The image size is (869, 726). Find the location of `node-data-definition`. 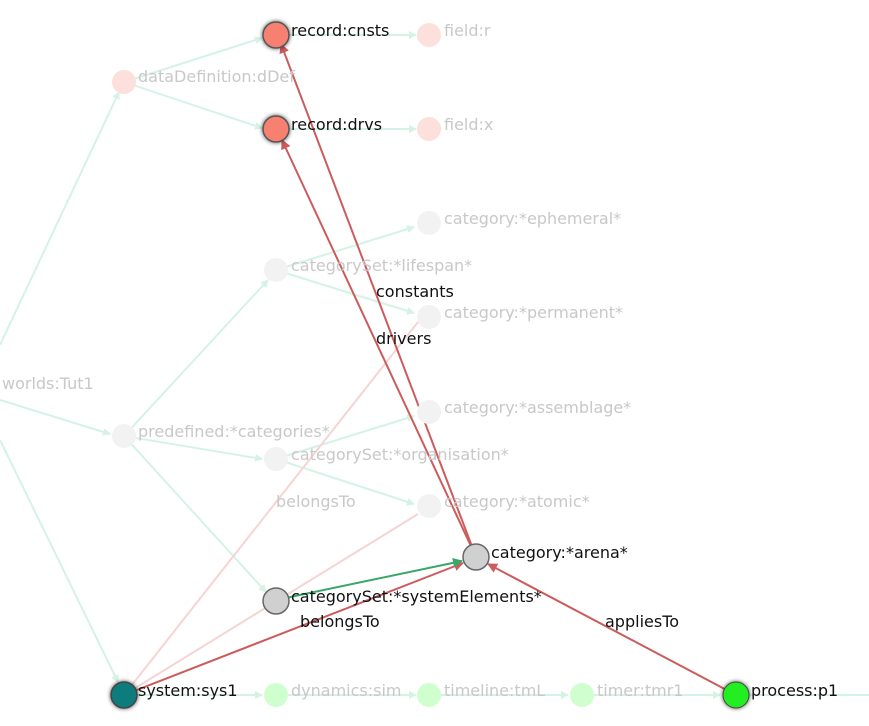

node-data-definition is located at coordinates (124, 82).